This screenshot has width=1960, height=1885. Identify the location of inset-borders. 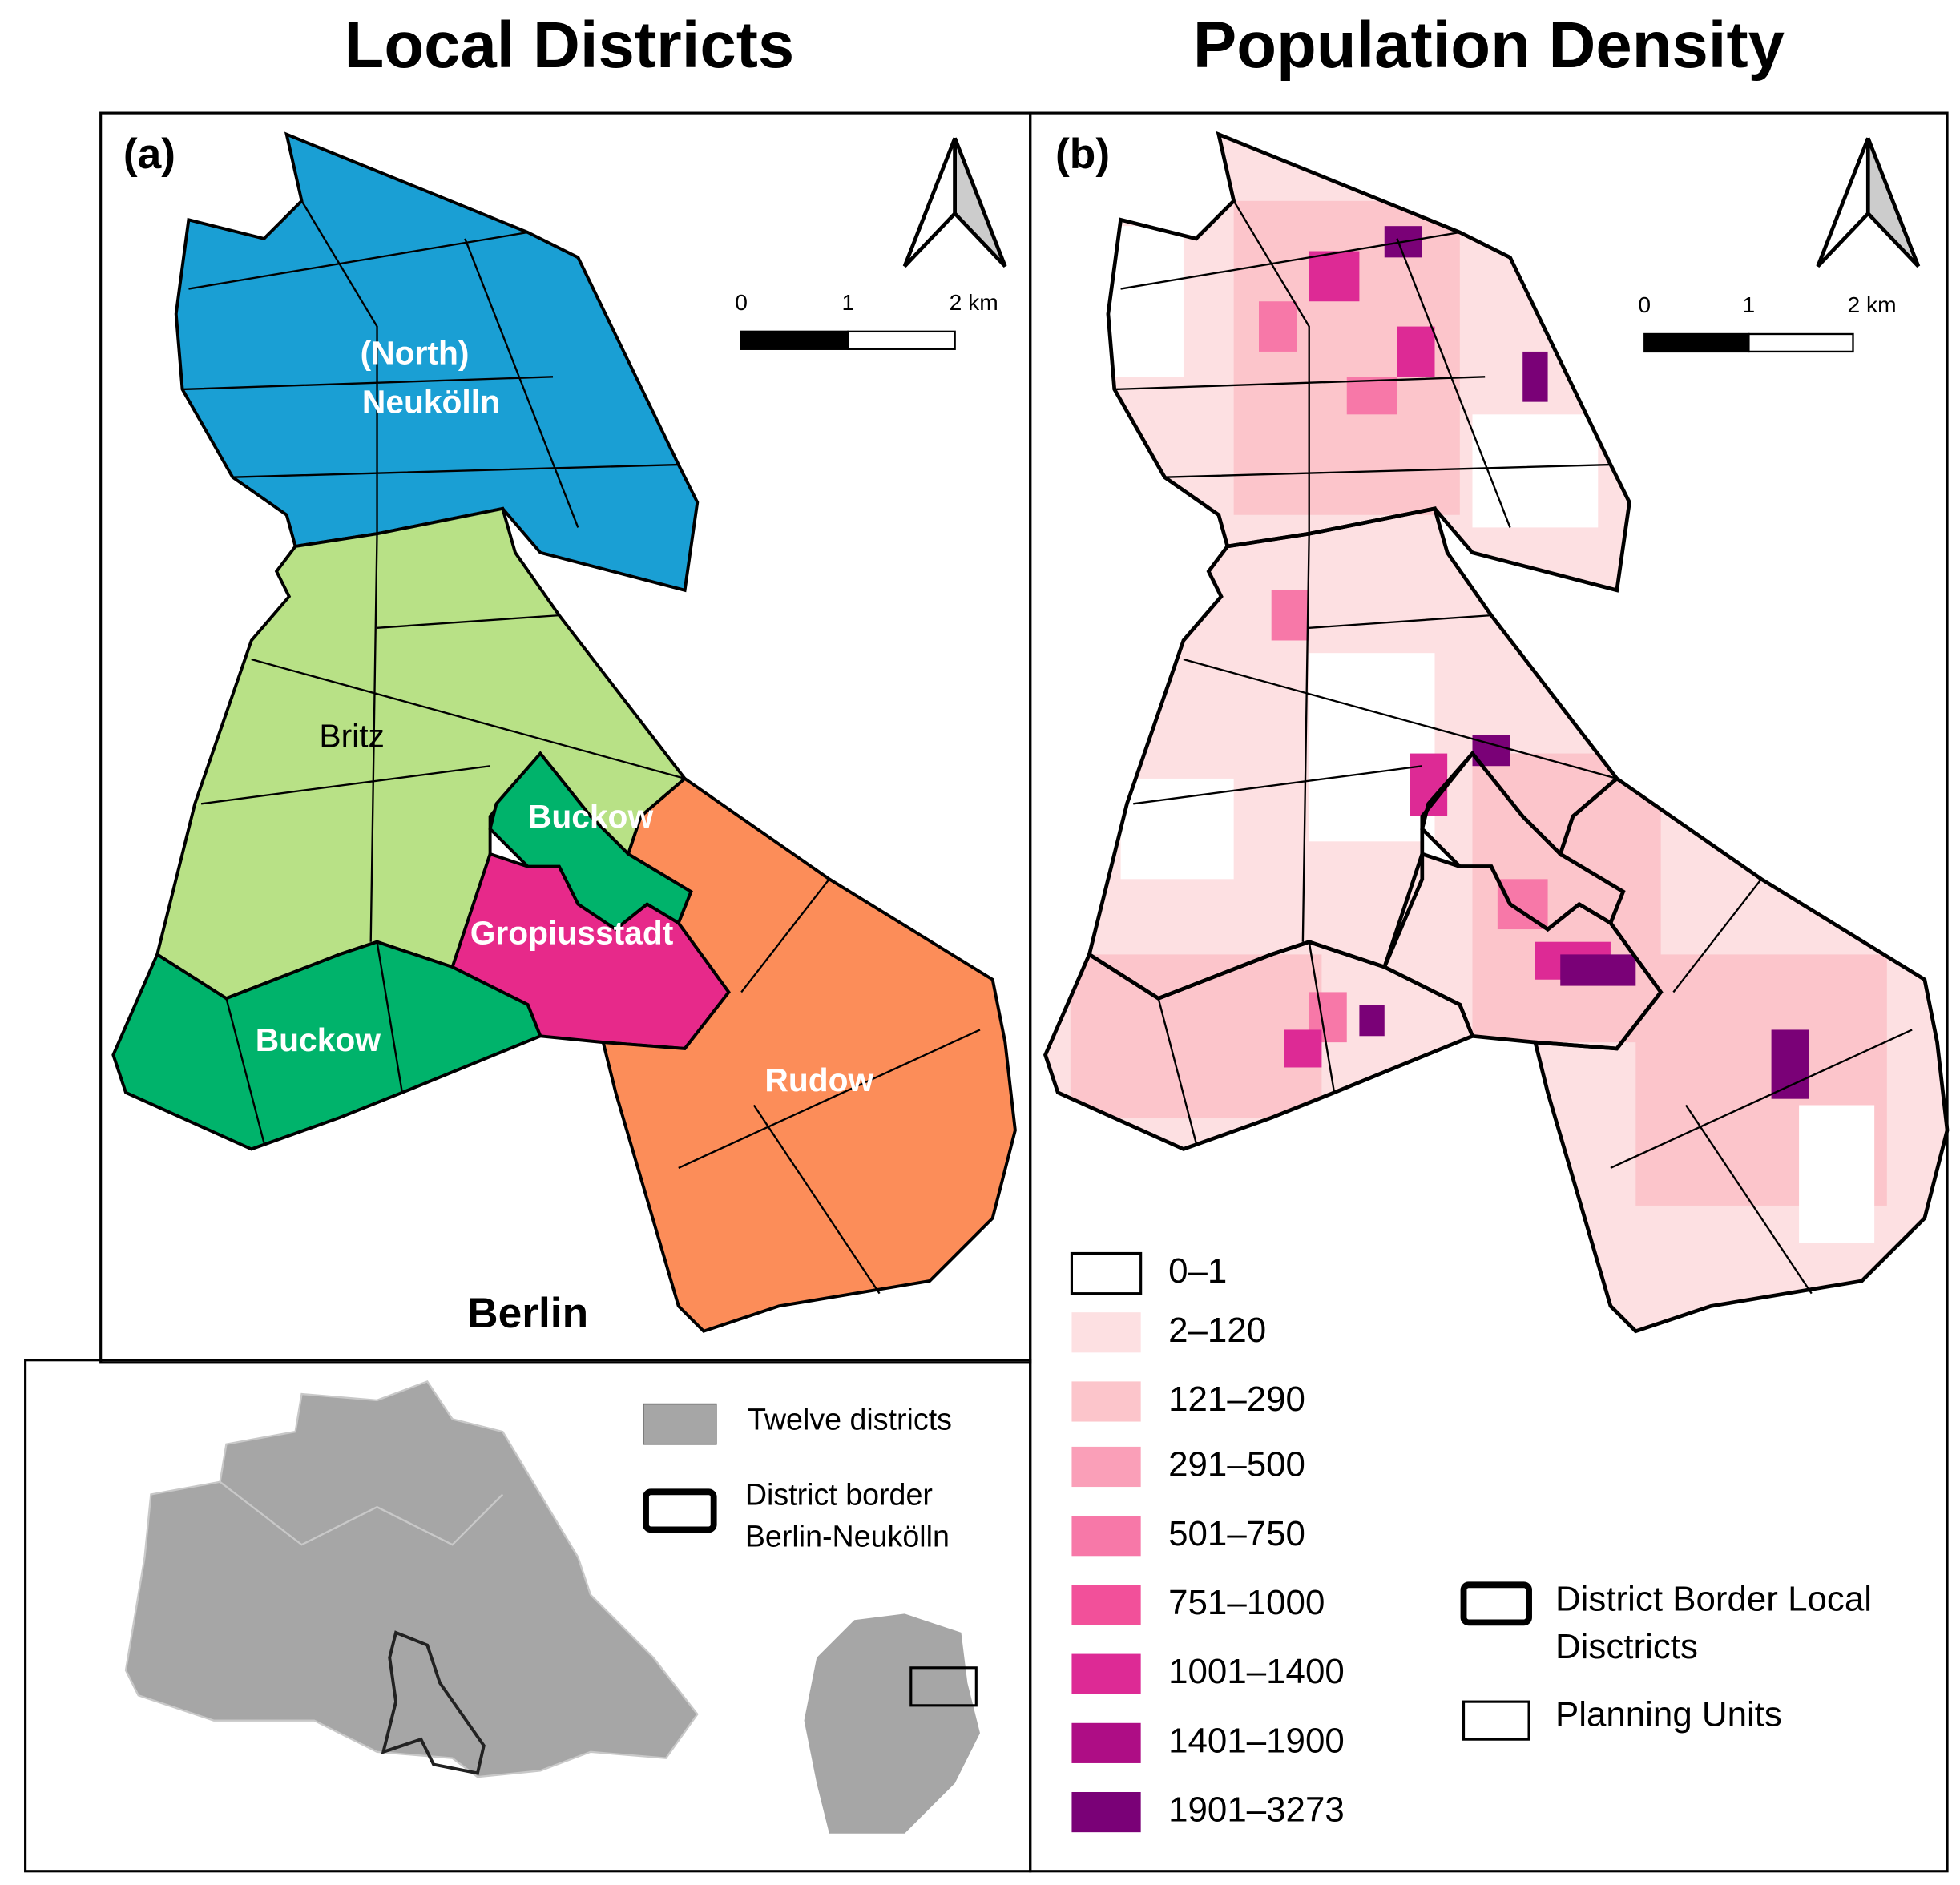
(361, 1513).